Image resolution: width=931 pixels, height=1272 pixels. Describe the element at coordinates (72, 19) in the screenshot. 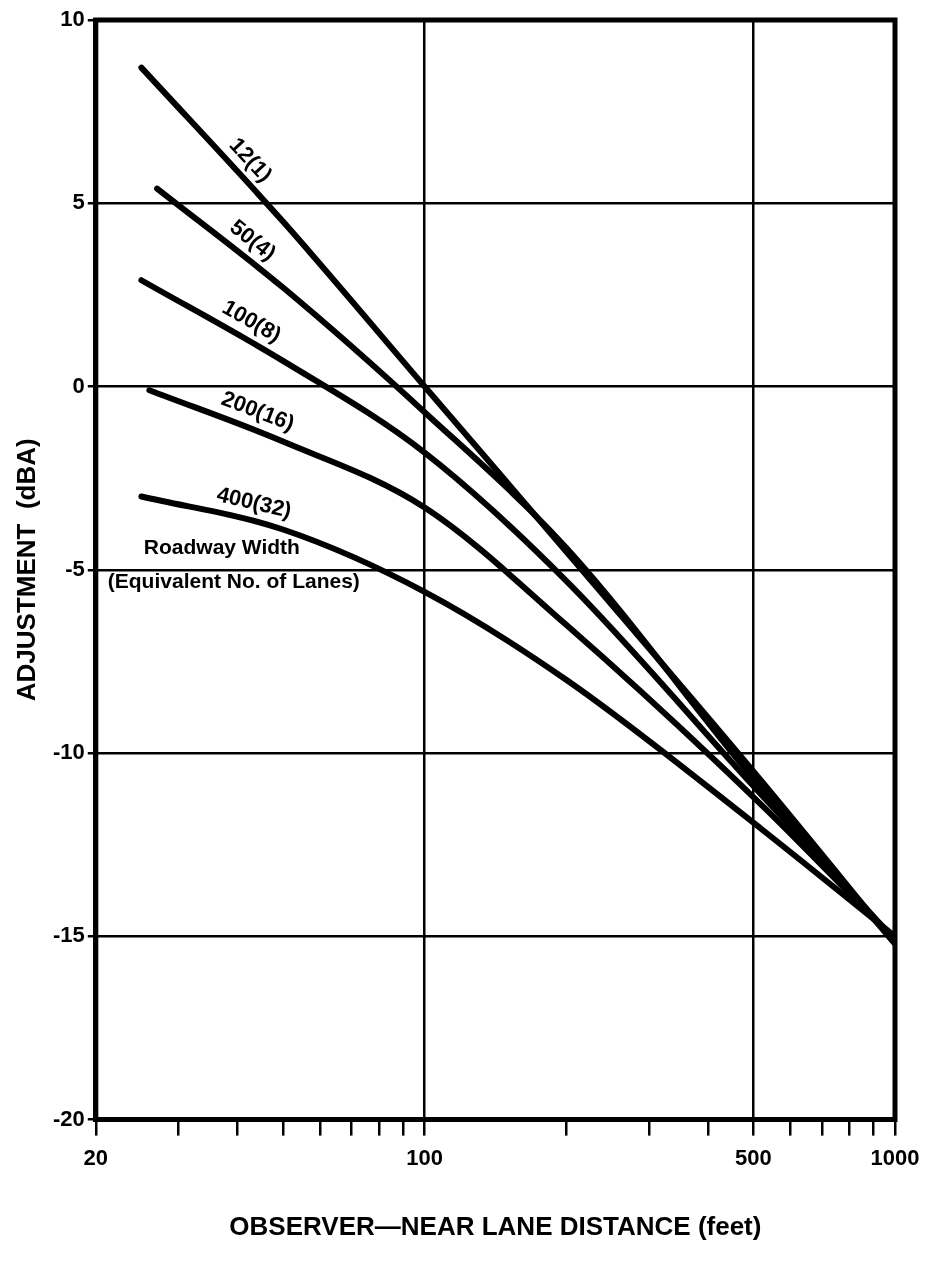

I see `y-tick-label: 10` at that location.